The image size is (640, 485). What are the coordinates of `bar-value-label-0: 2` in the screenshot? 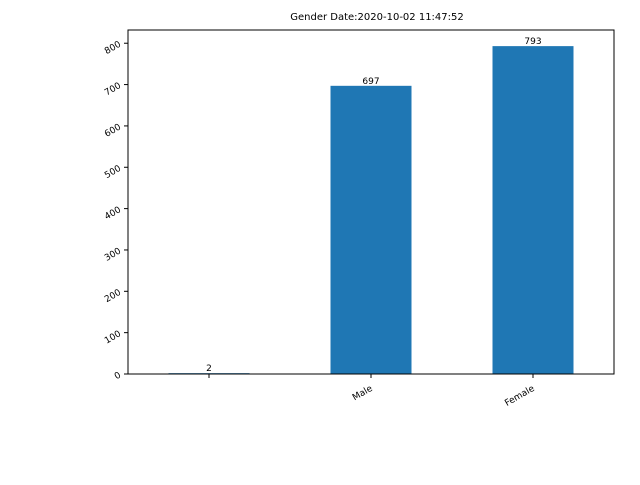 It's located at (209, 369).